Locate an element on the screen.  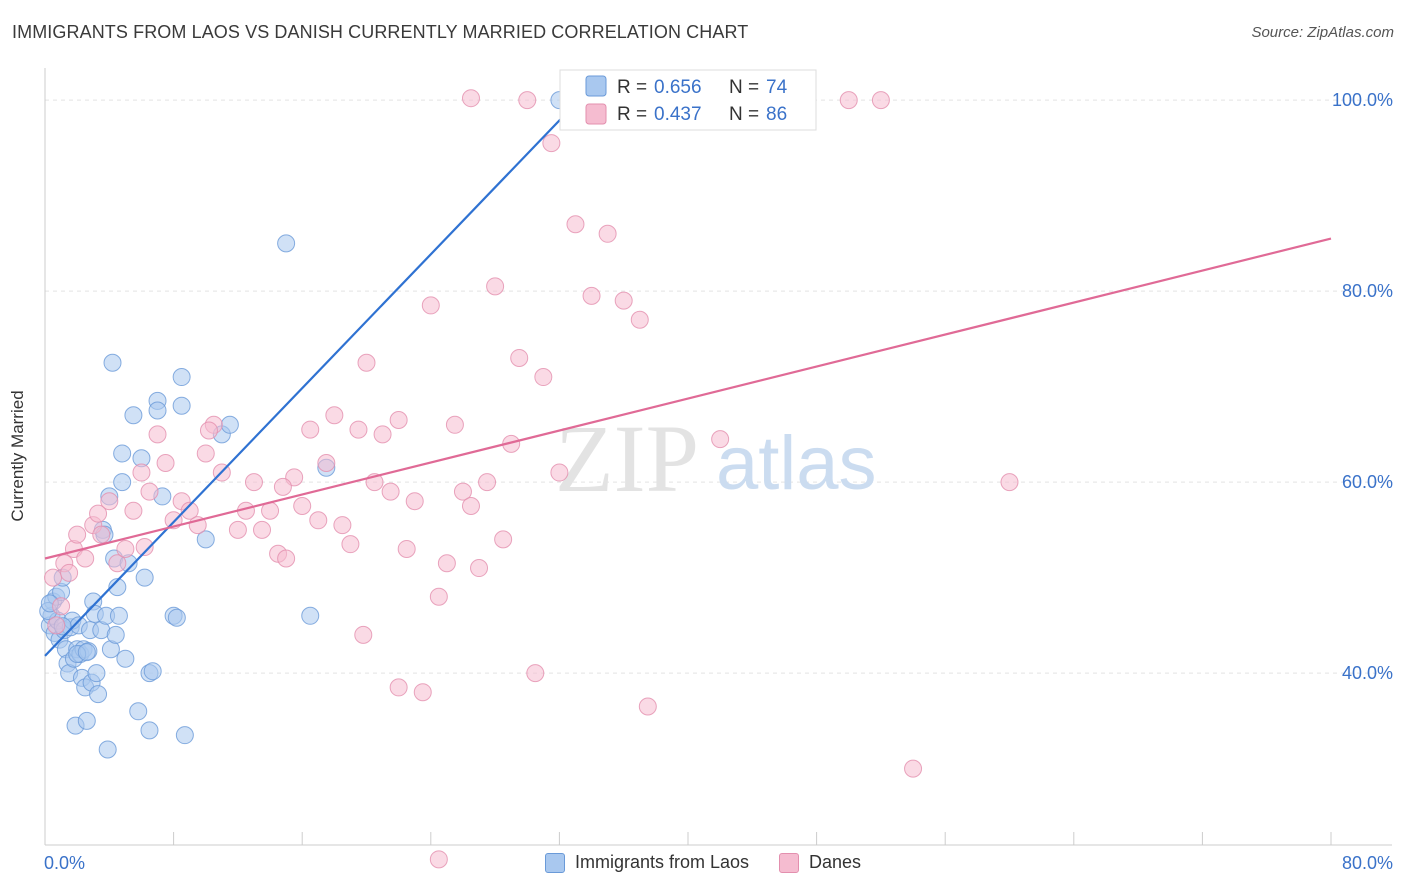
series-legend: Immigrants from Laos Danes is located at coordinates (703, 862).